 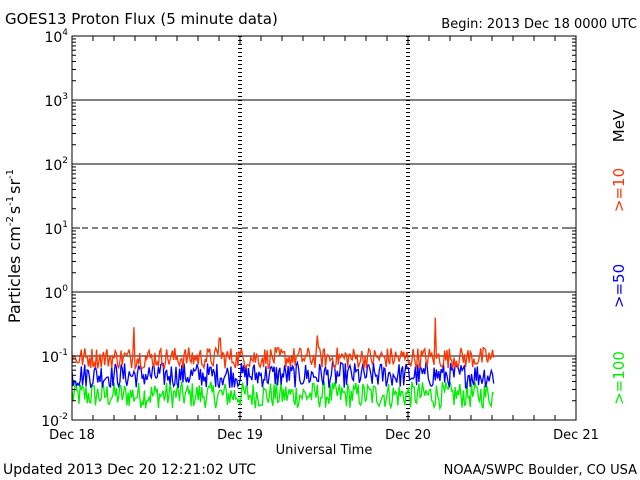 What do you see at coordinates (14, 246) in the screenshot?
I see `y-axis-label: Particles cm-2s-1sr-1` at bounding box center [14, 246].